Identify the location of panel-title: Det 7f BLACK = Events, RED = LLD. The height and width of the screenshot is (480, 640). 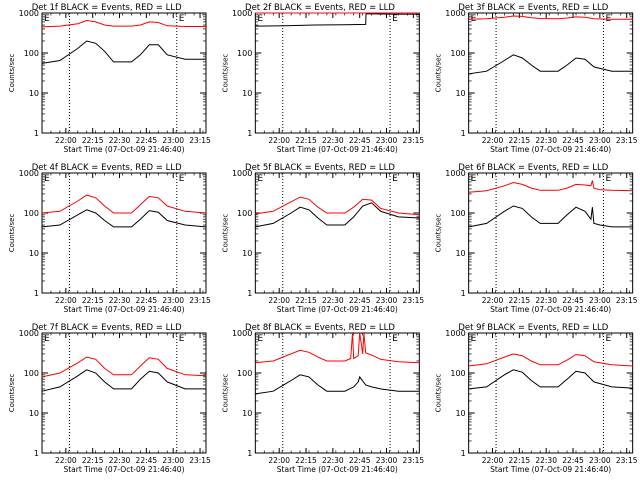
(107, 328).